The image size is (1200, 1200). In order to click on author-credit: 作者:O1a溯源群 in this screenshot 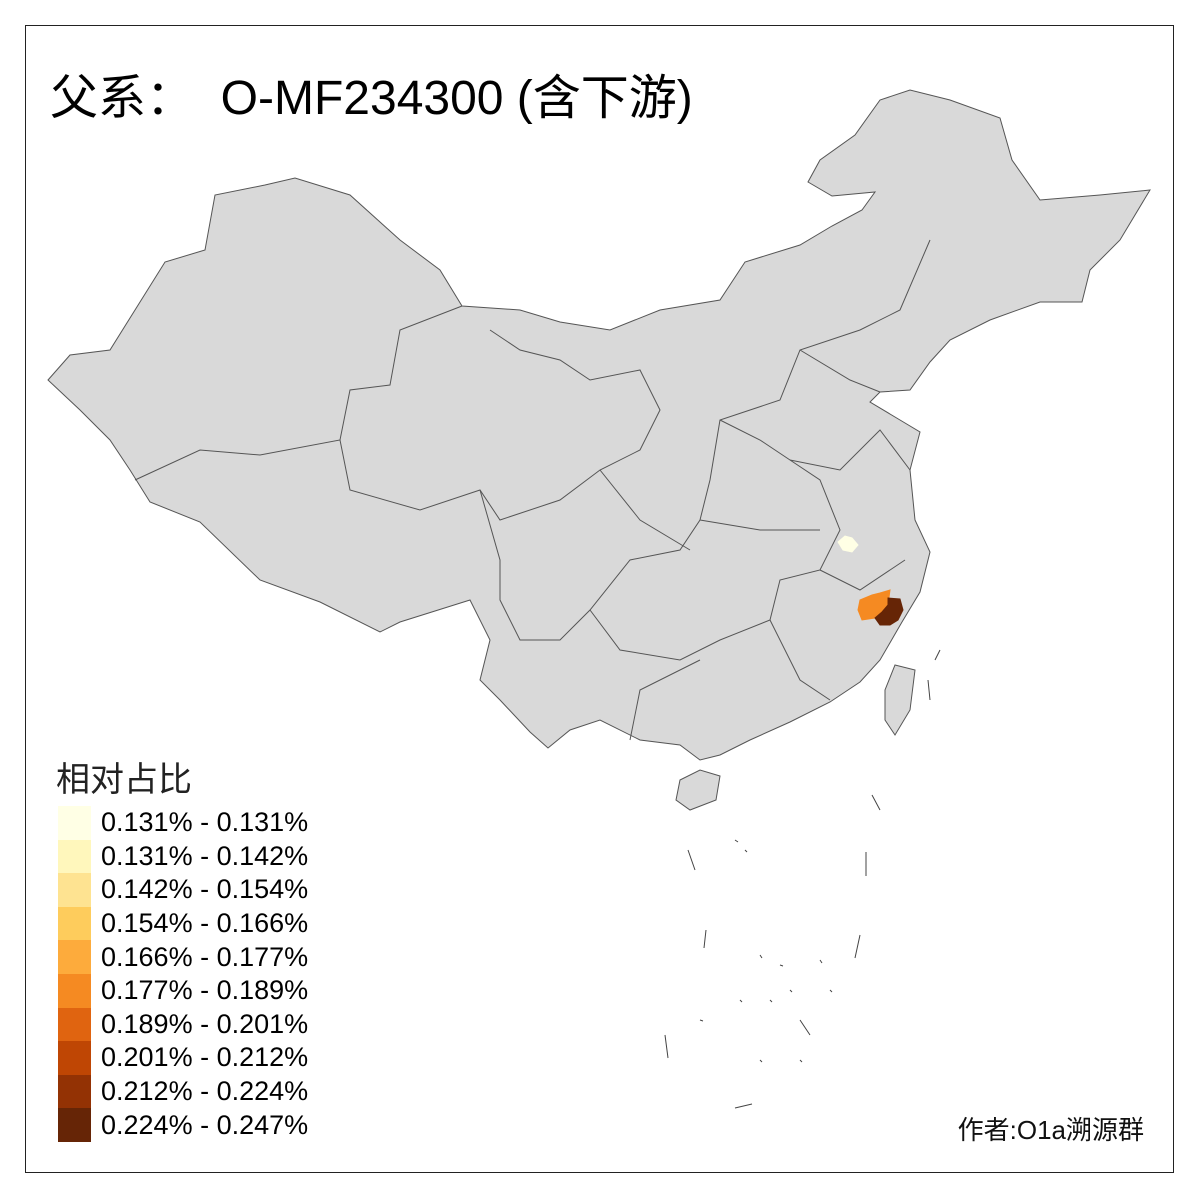, I will do `click(1050, 1130)`.